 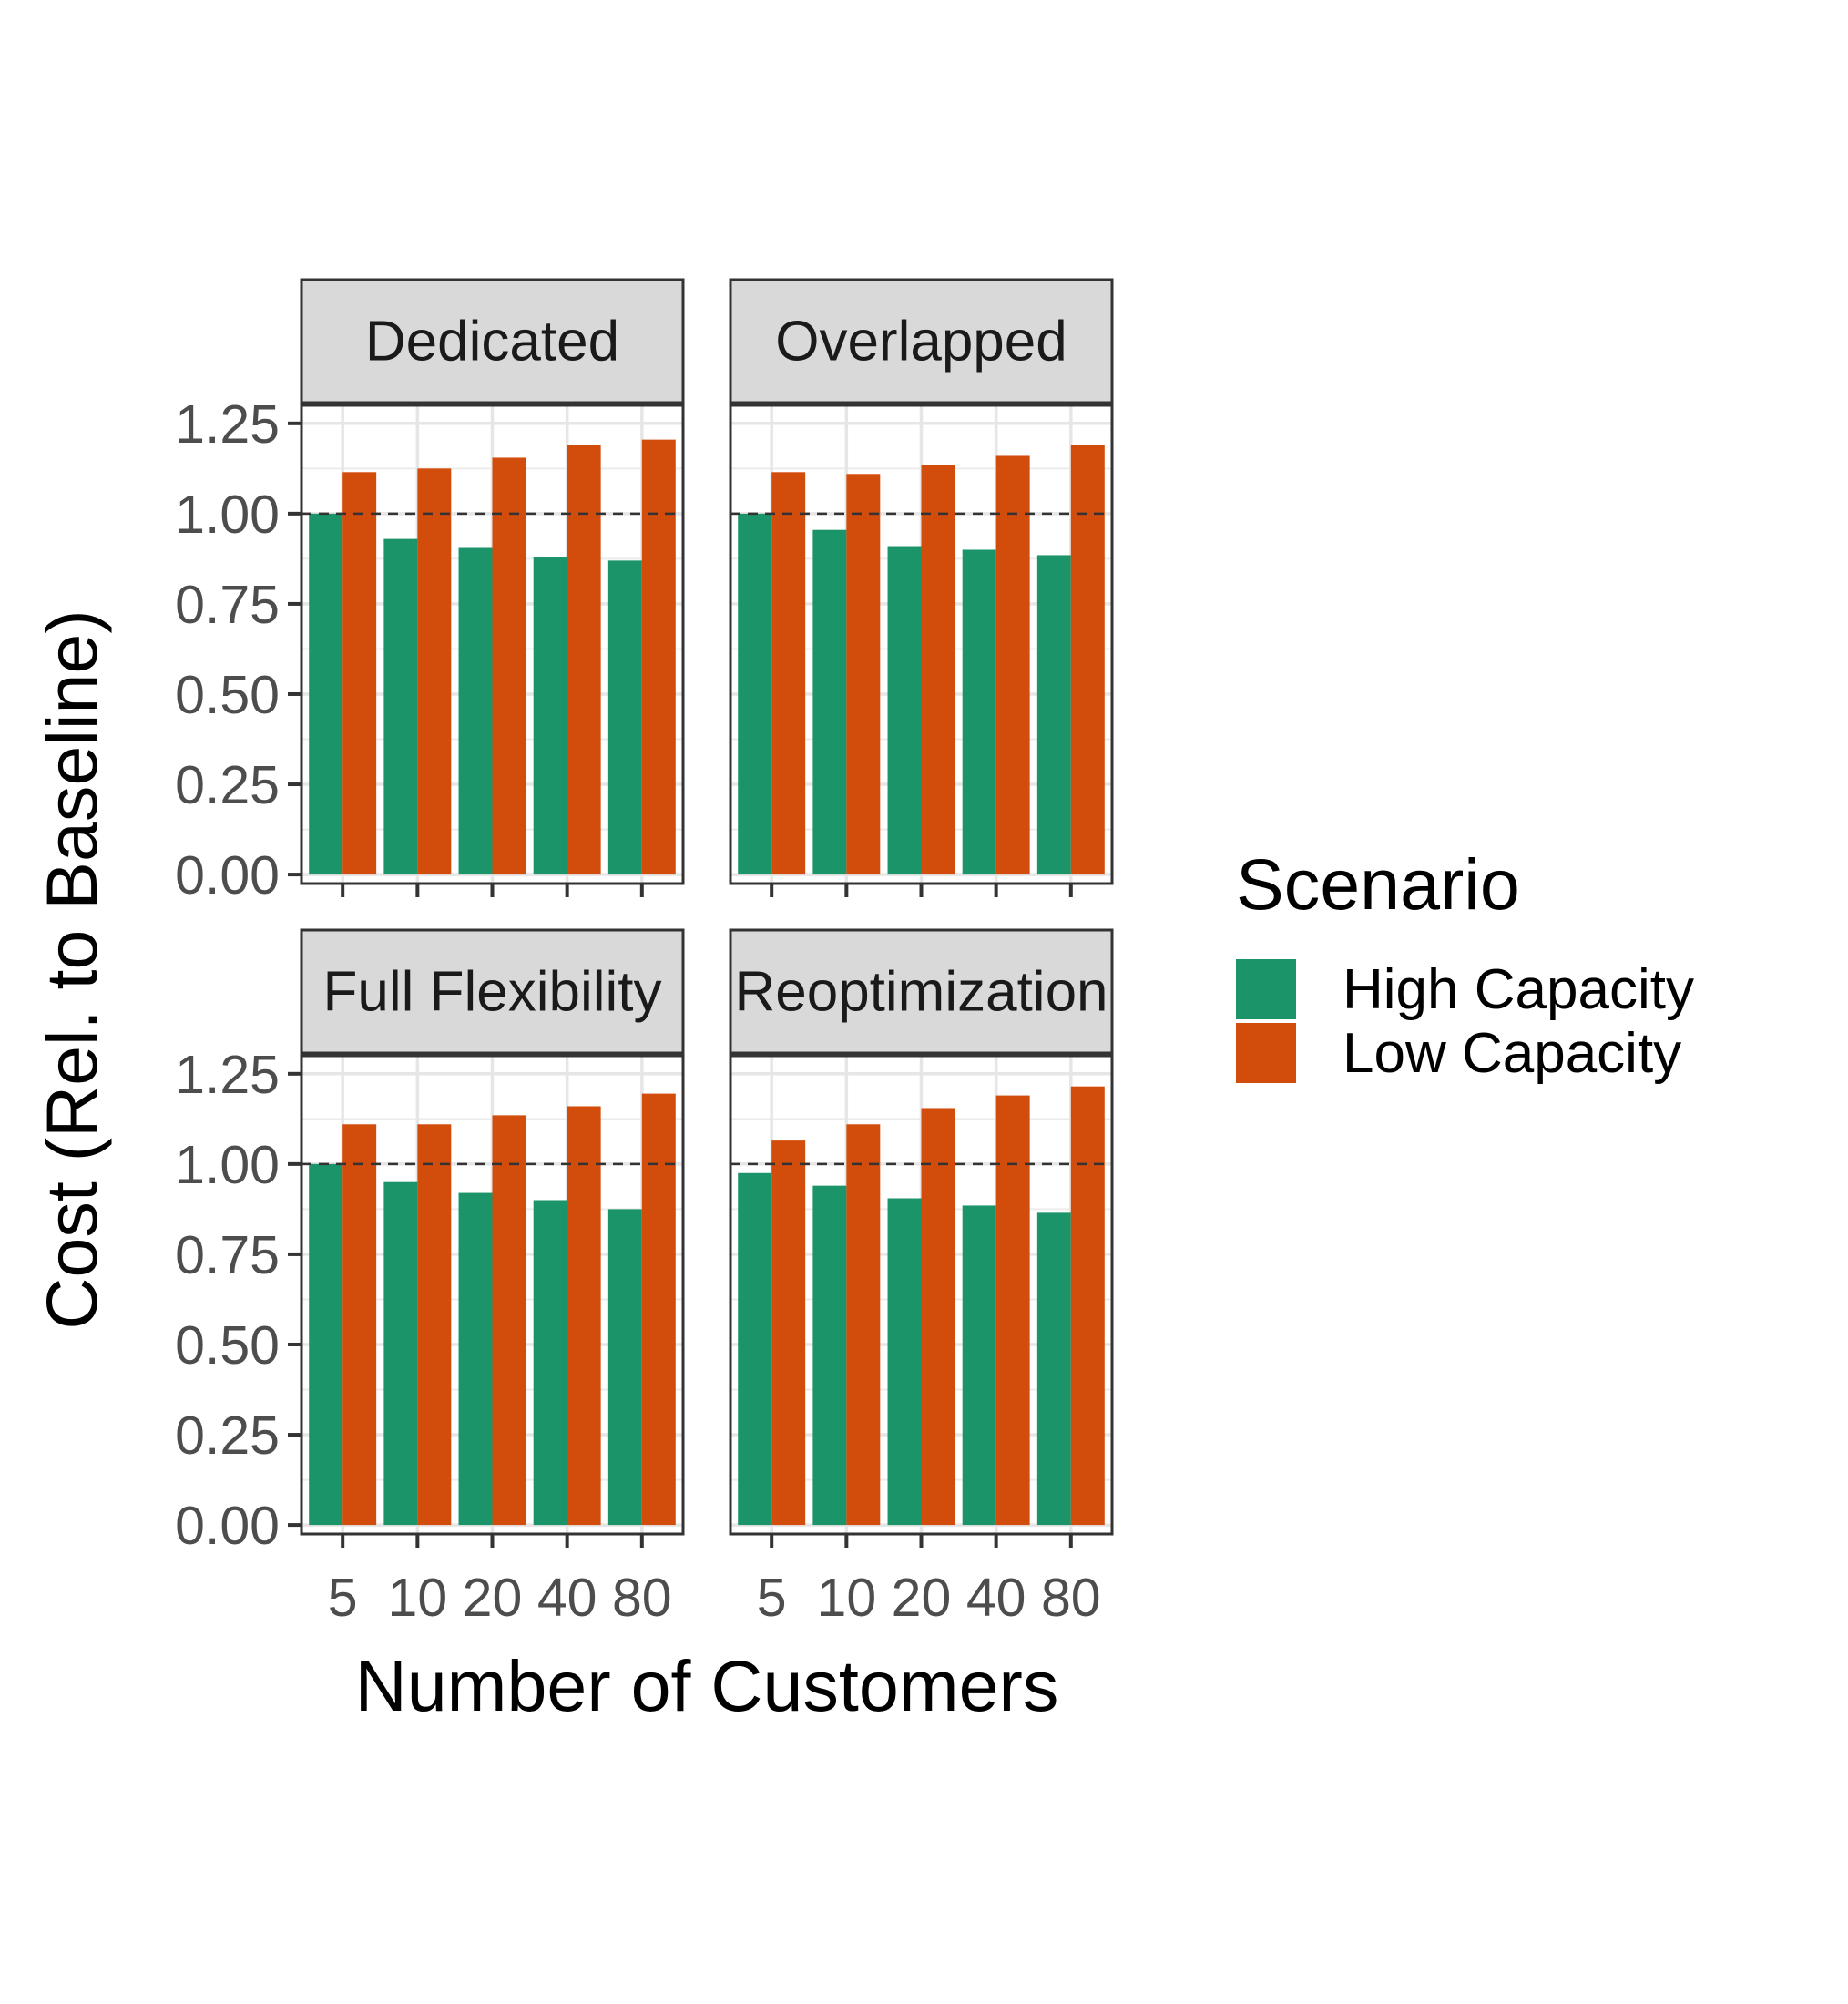 I want to click on panel-title: Dedicated, so click(x=492, y=342).